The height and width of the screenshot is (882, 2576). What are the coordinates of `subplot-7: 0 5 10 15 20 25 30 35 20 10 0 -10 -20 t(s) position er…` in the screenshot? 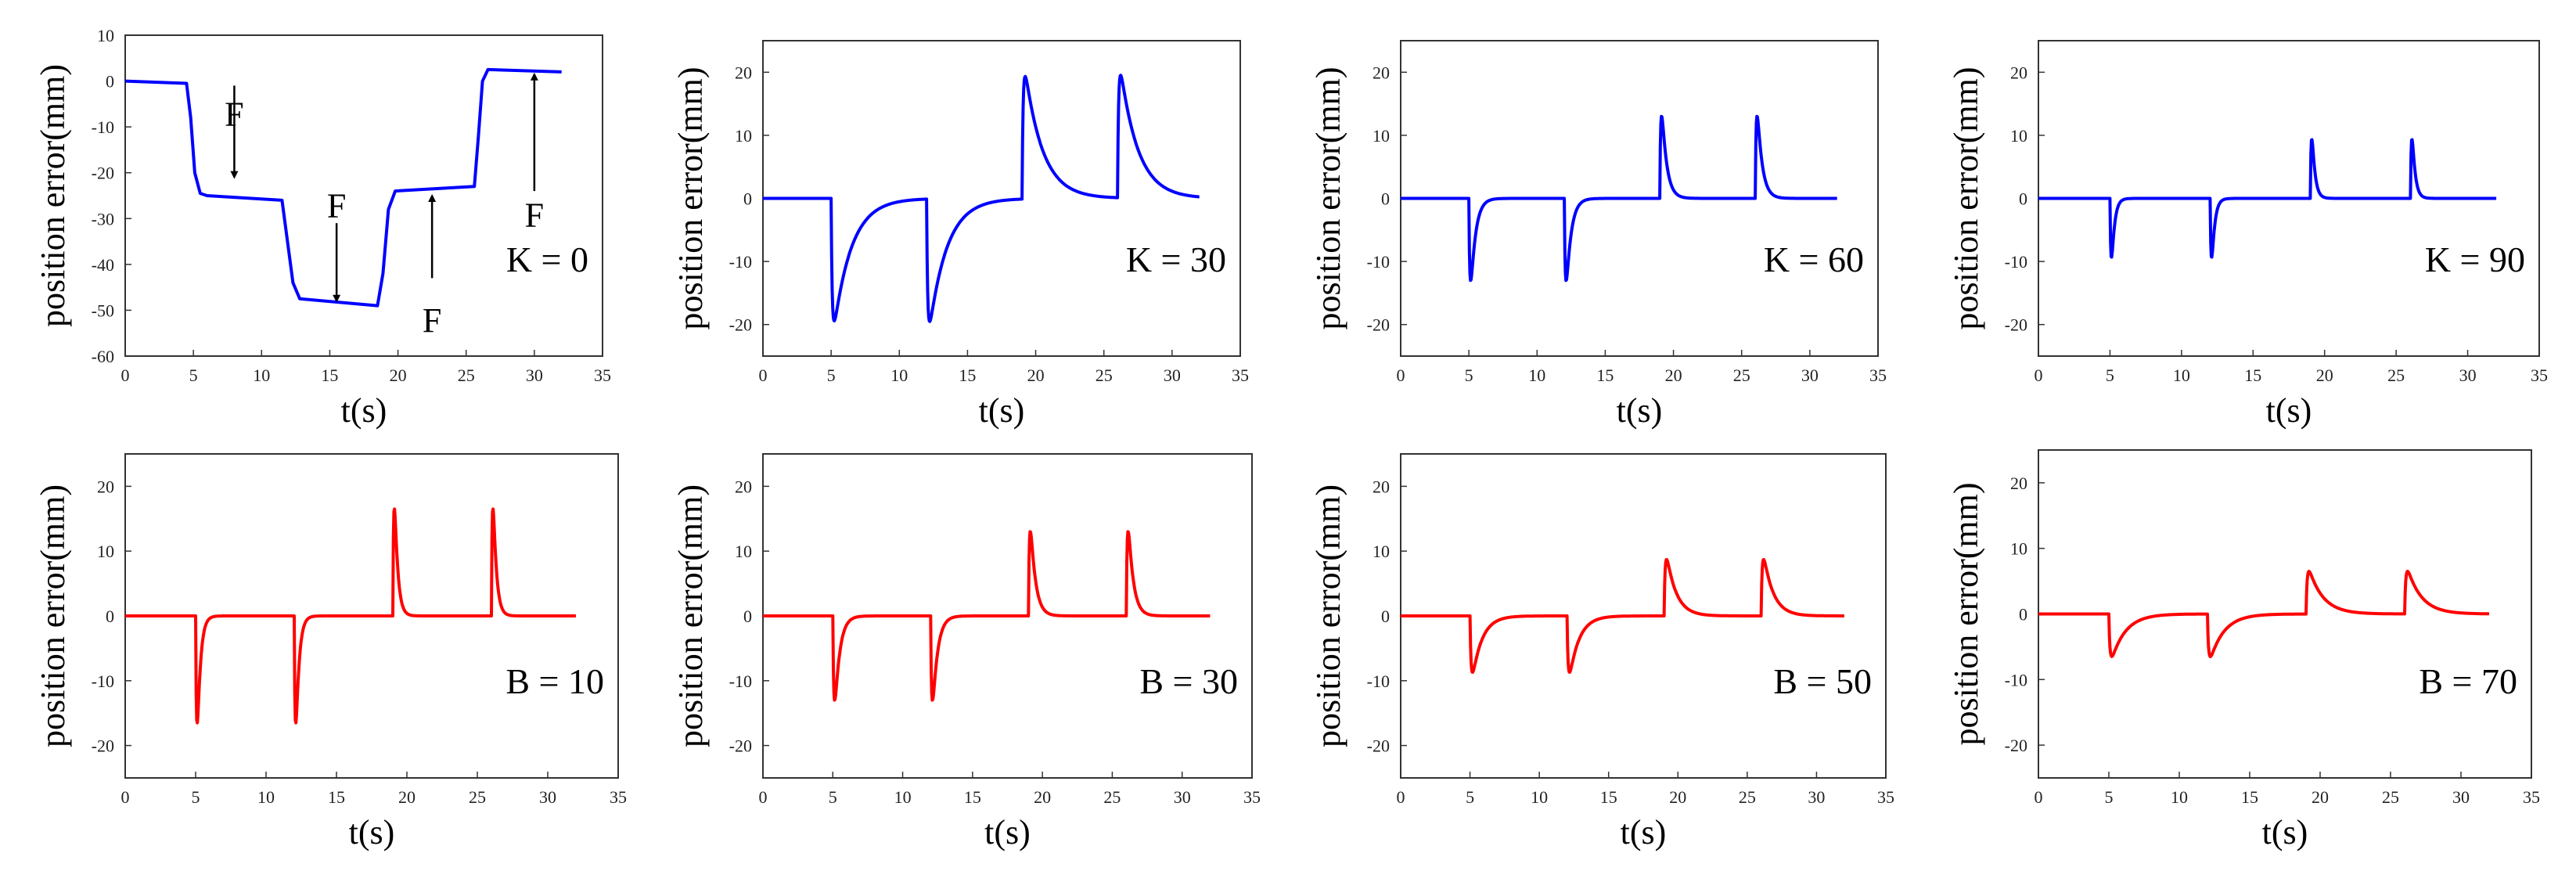 It's located at (1601, 652).